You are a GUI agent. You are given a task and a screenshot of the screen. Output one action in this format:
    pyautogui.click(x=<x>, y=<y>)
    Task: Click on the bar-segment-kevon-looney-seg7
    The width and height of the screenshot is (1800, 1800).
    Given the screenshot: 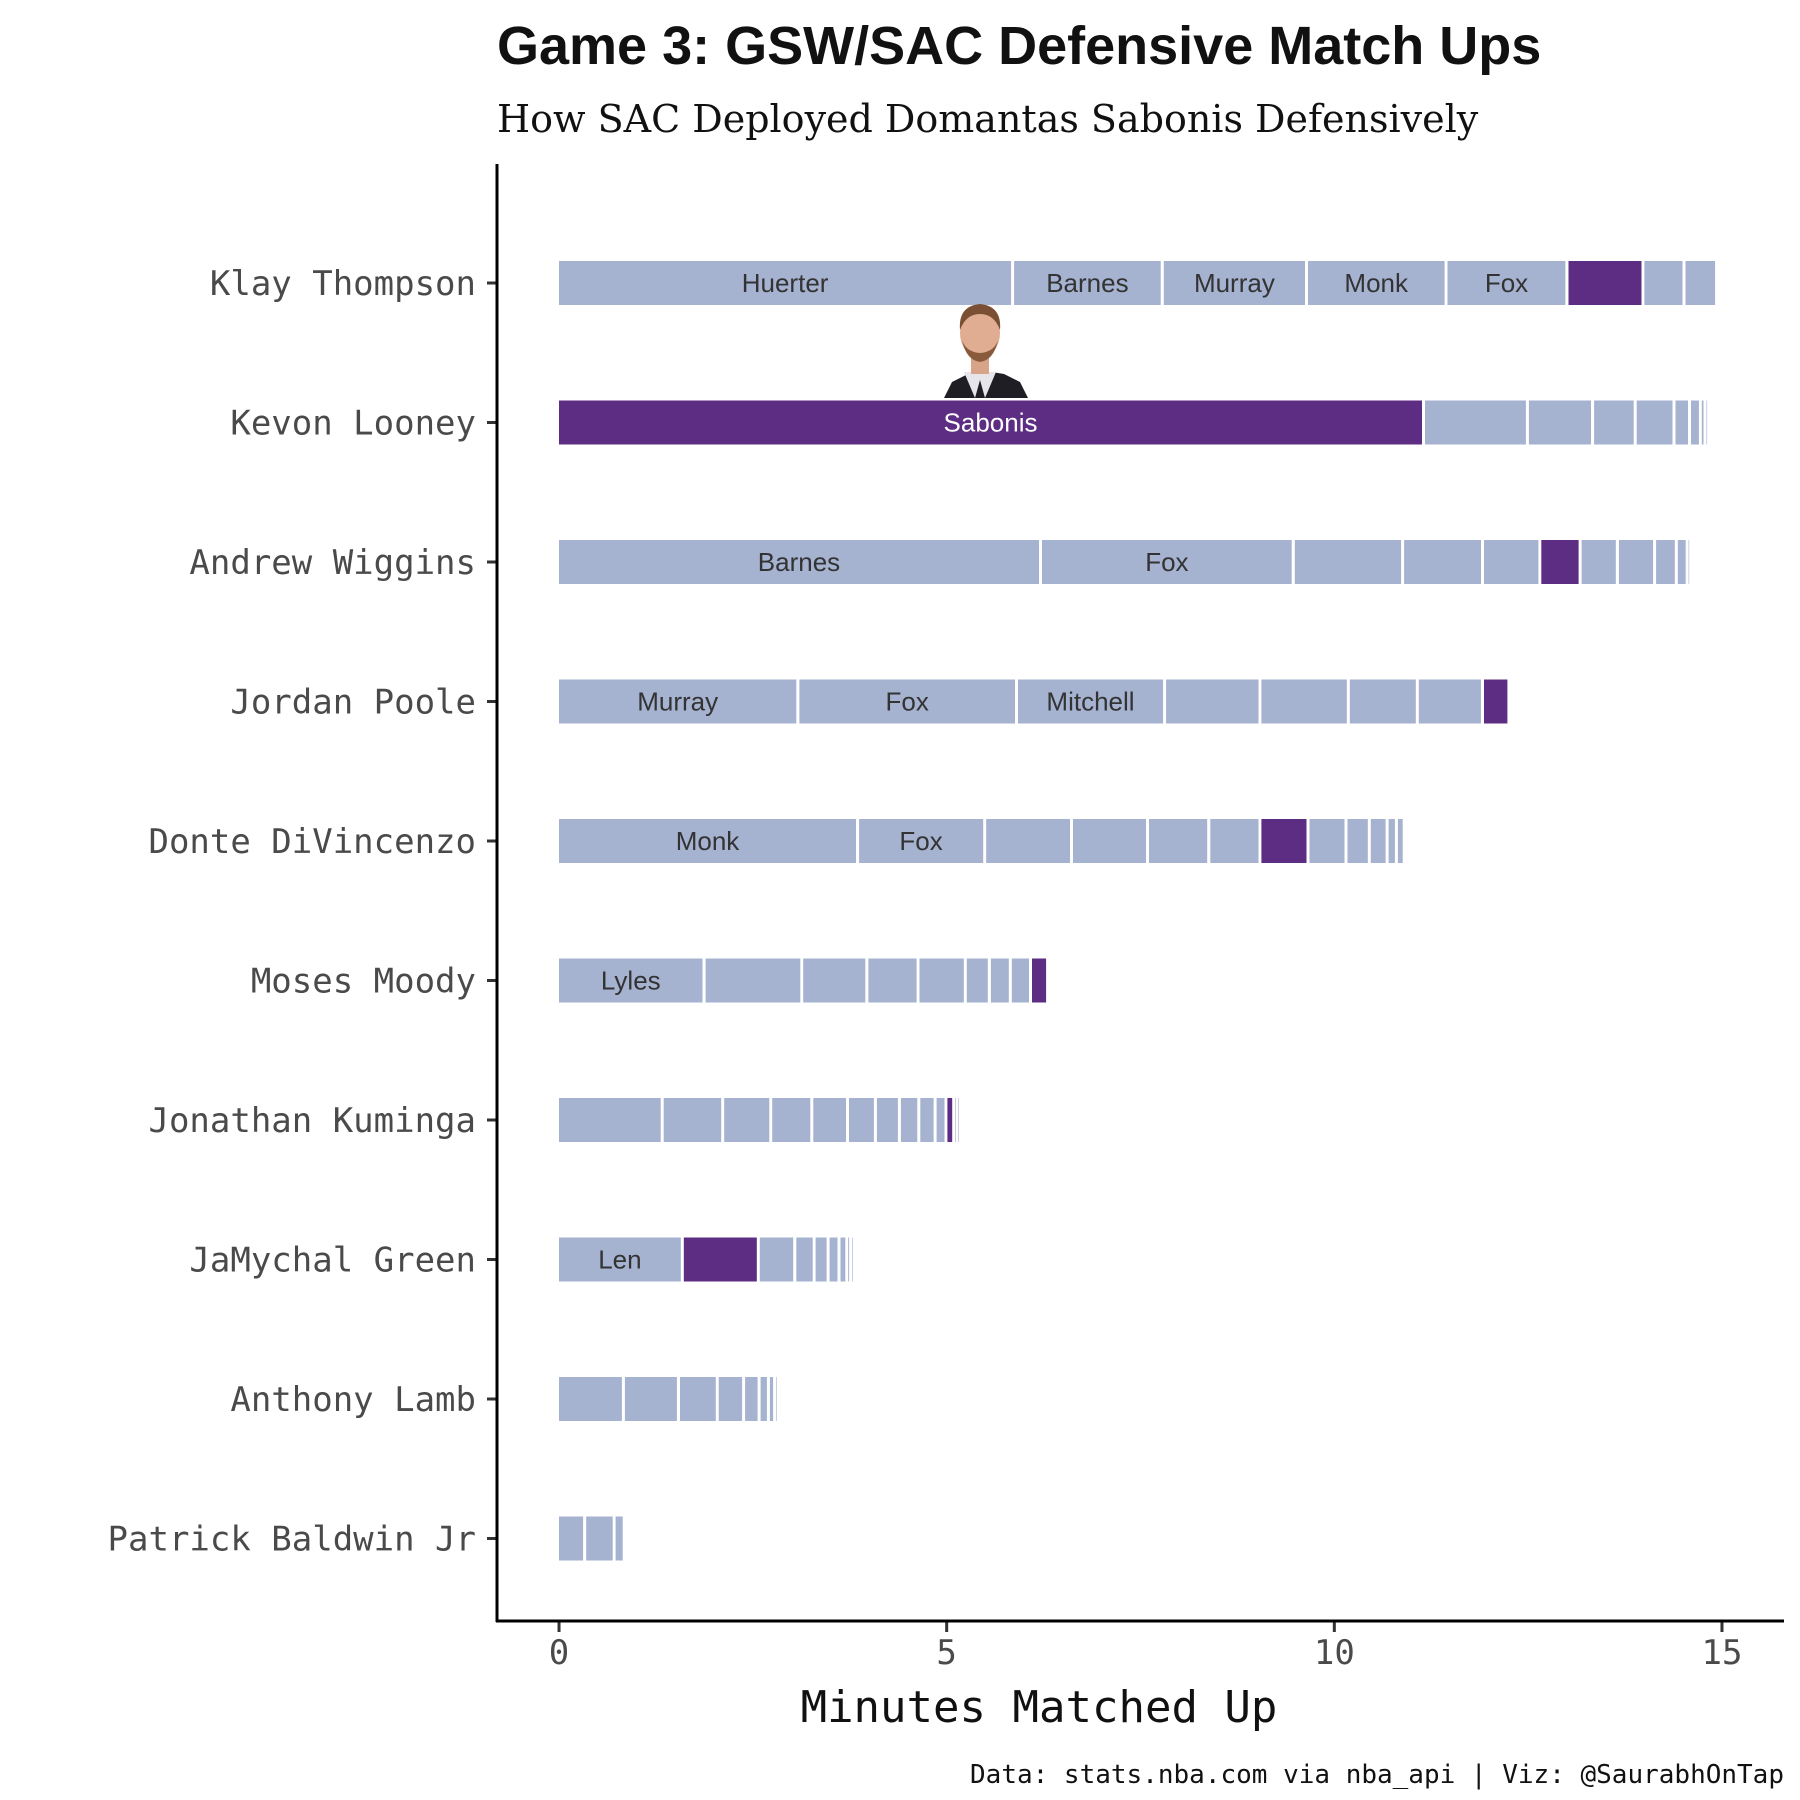 What is the action you would take?
    pyautogui.click(x=1702, y=422)
    